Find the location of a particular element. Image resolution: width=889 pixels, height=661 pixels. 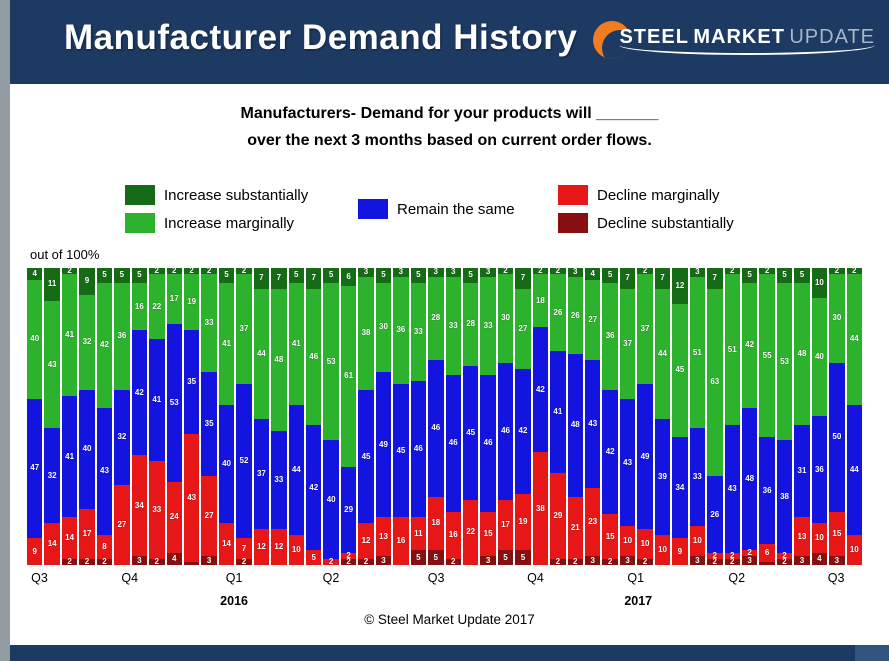

segment-value: 26 is located at coordinates (558, 312).